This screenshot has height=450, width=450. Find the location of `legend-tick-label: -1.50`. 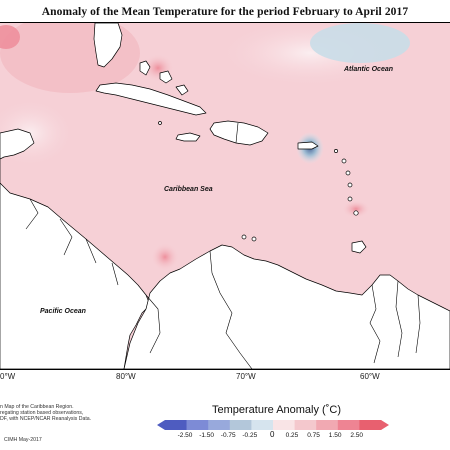

legend-tick-label: -1.50 is located at coordinates (207, 435).